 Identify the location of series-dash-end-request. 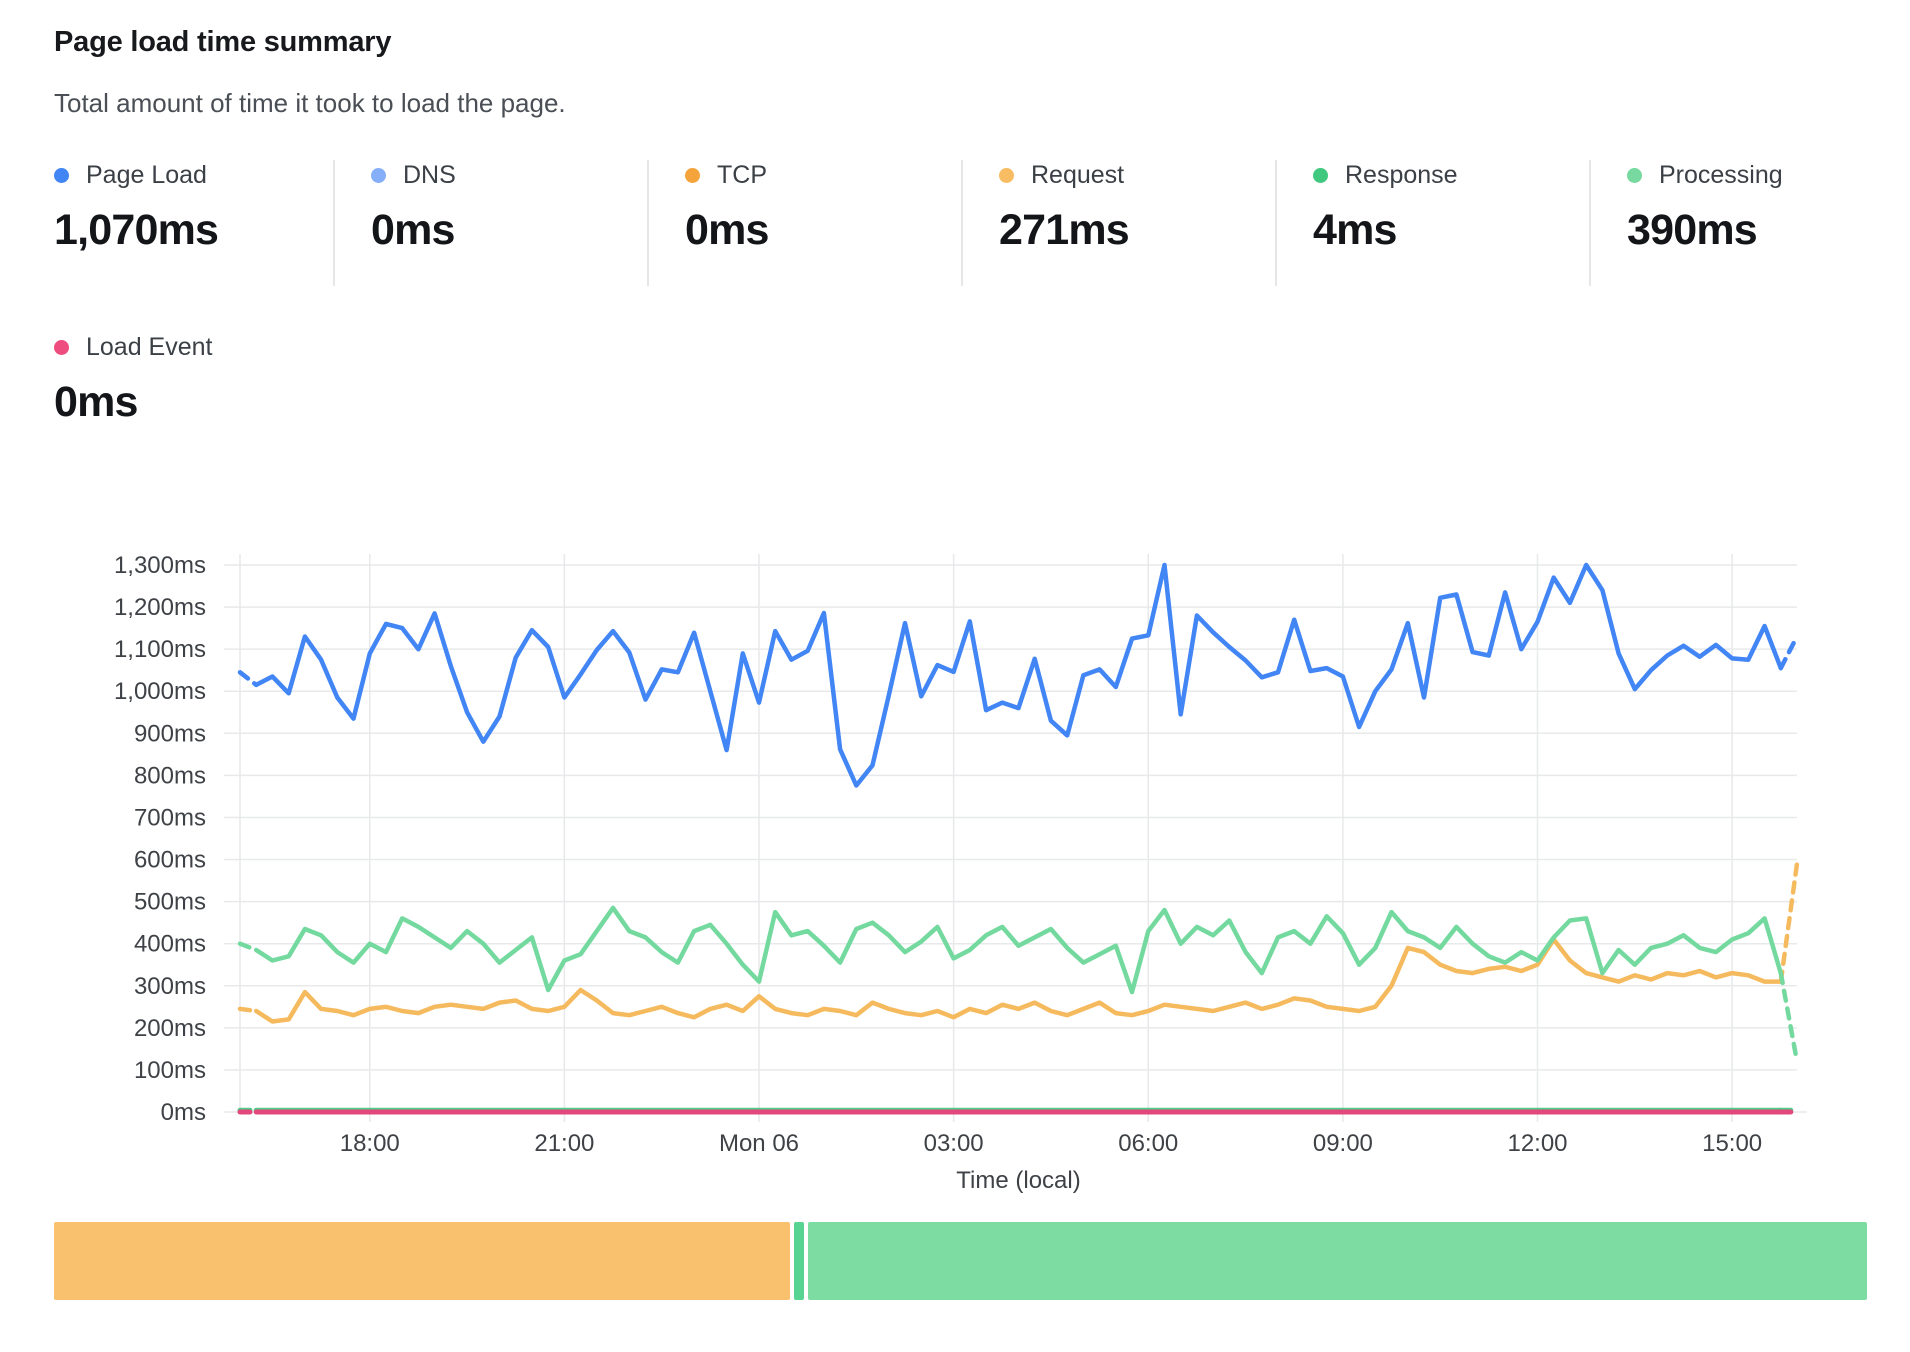
(1789, 922).